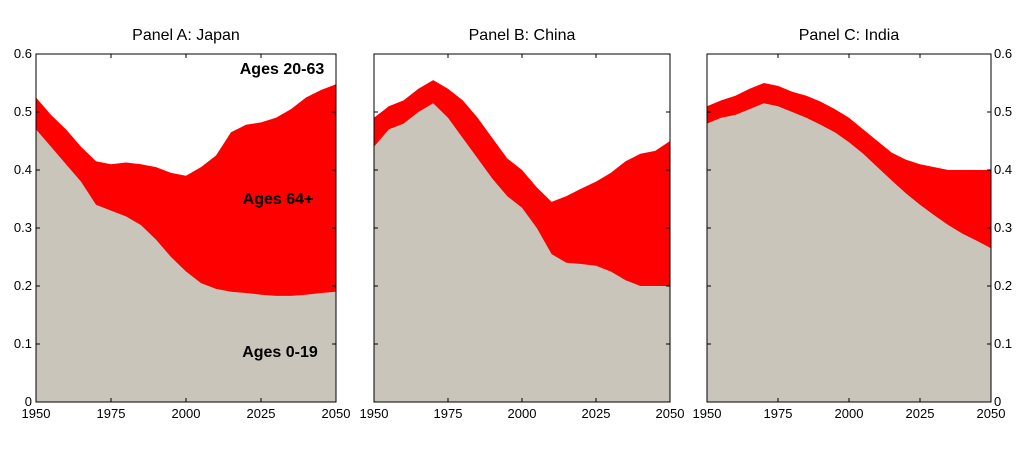 This screenshot has height=466, width=1024. What do you see at coordinates (522, 35) in the screenshot?
I see `panel-title: Panel B: China` at bounding box center [522, 35].